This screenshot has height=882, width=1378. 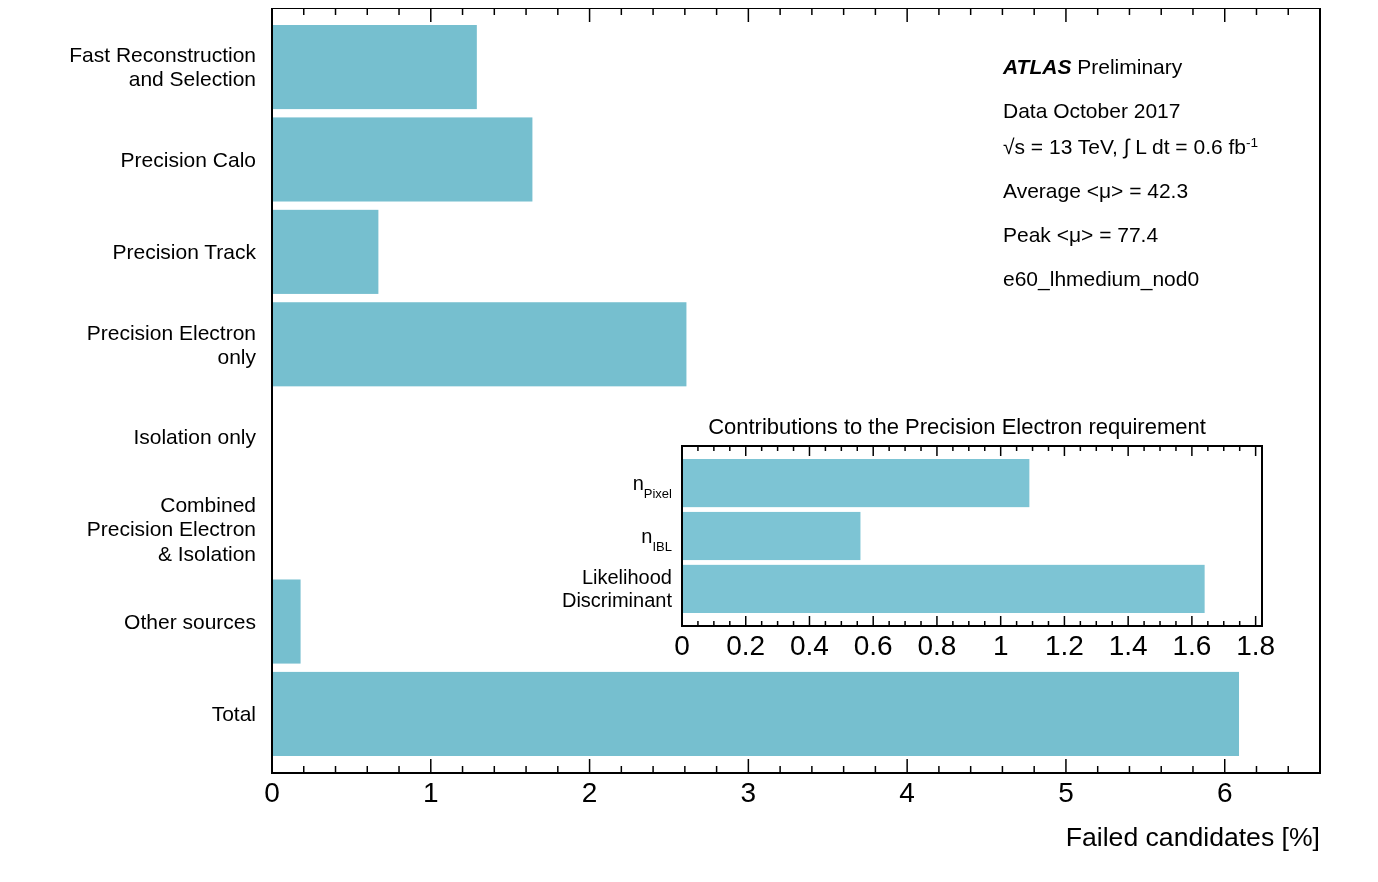 What do you see at coordinates (809, 646) in the screenshot?
I see `x-tick-label: 0.4` at bounding box center [809, 646].